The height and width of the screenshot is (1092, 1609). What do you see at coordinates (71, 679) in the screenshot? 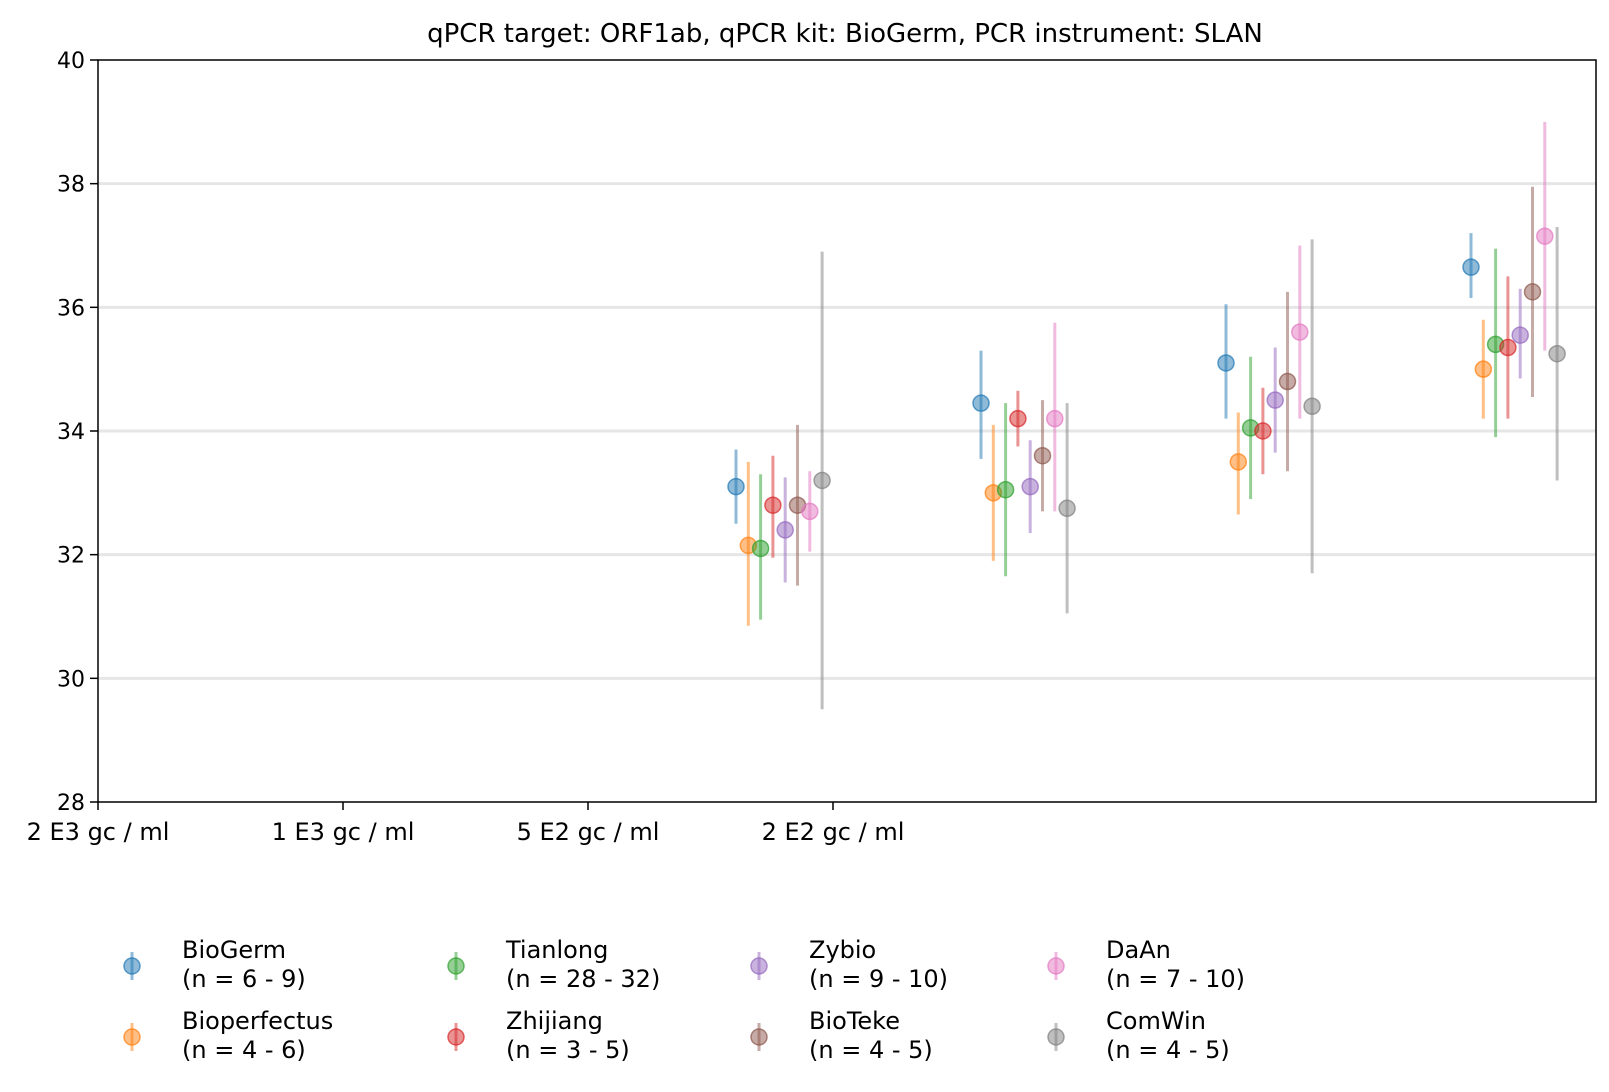
I see `y-tick-label: 30` at bounding box center [71, 679].